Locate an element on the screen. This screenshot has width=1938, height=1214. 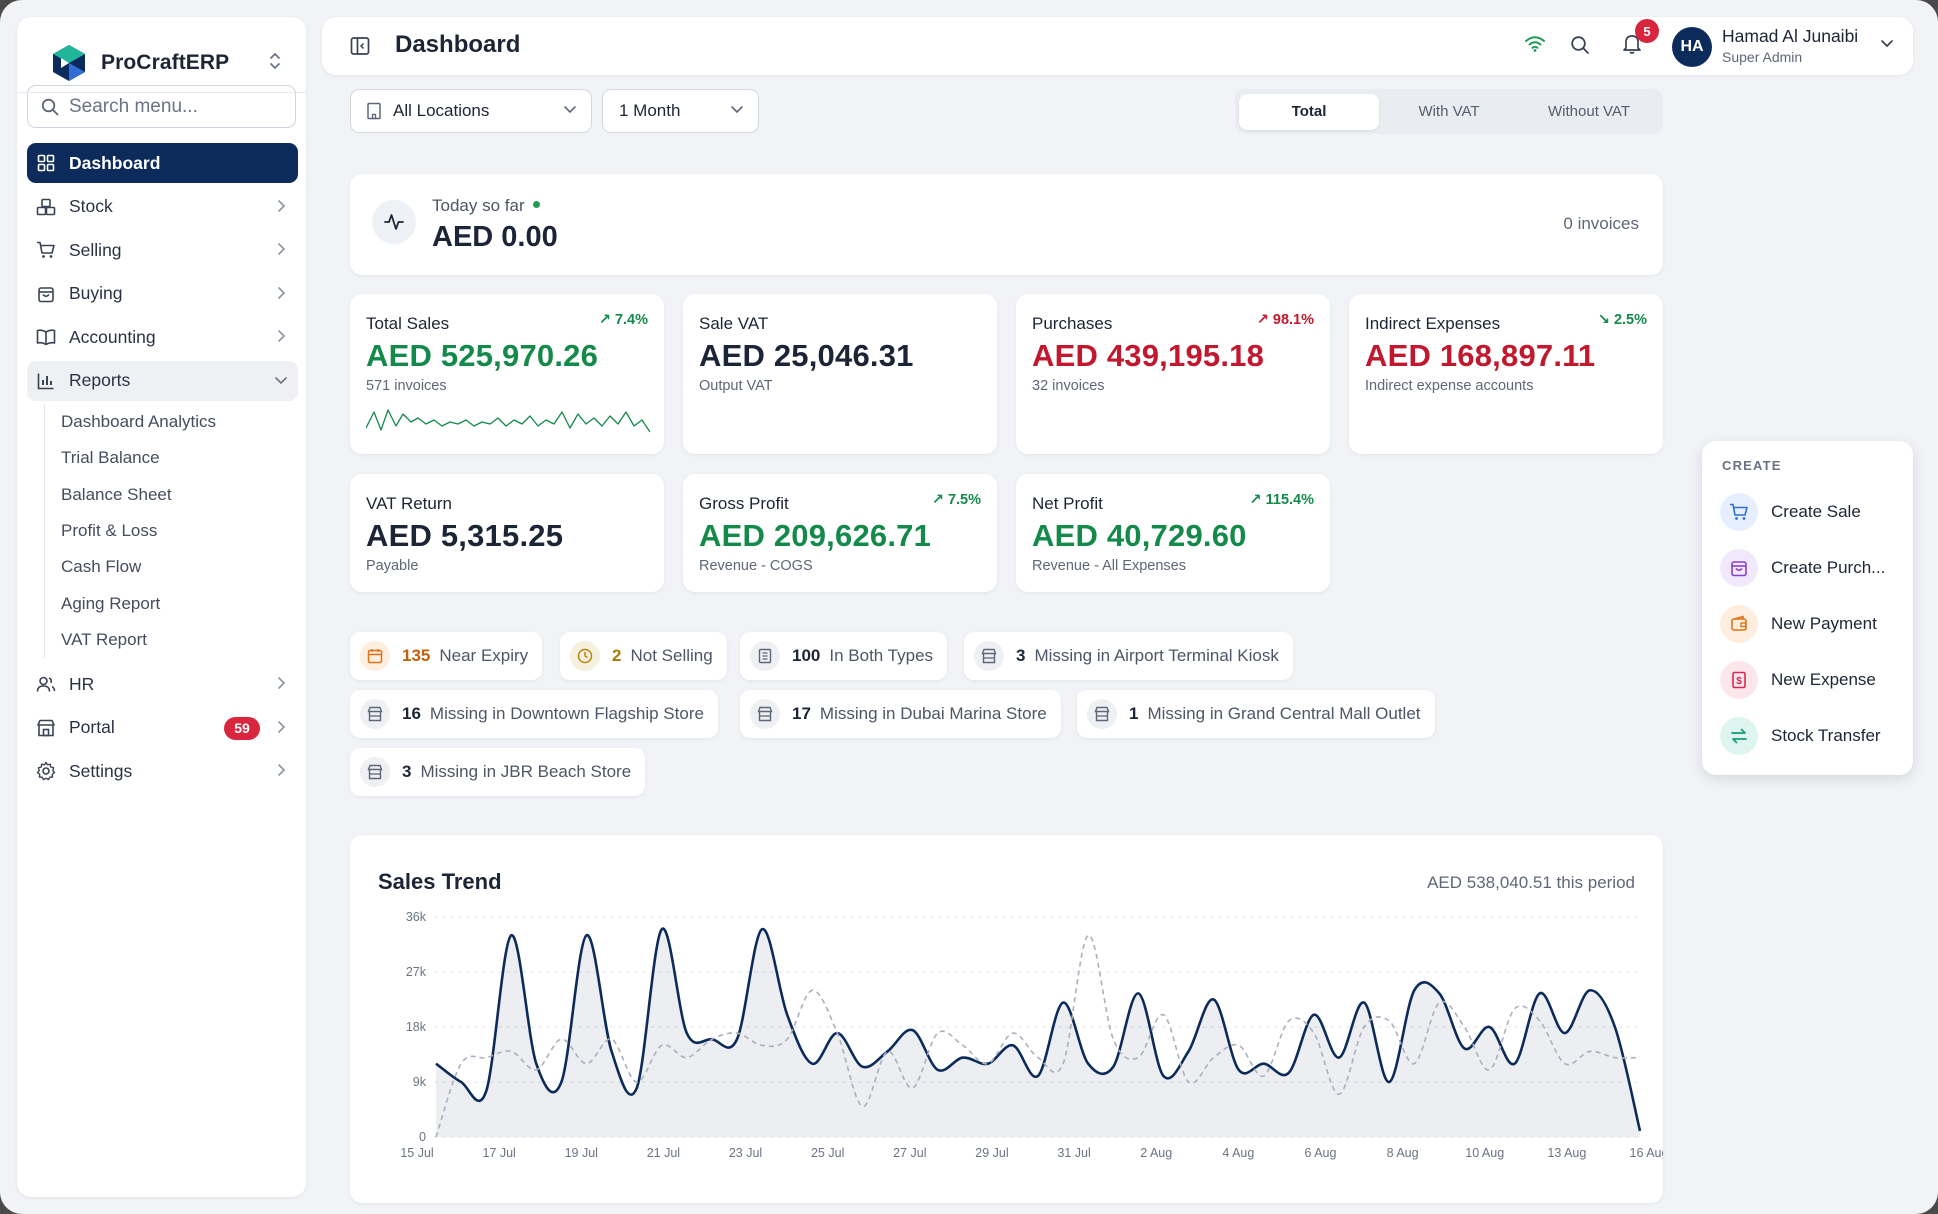
sidebar-subitem: Dashboard Analytics is located at coordinates (138, 422).